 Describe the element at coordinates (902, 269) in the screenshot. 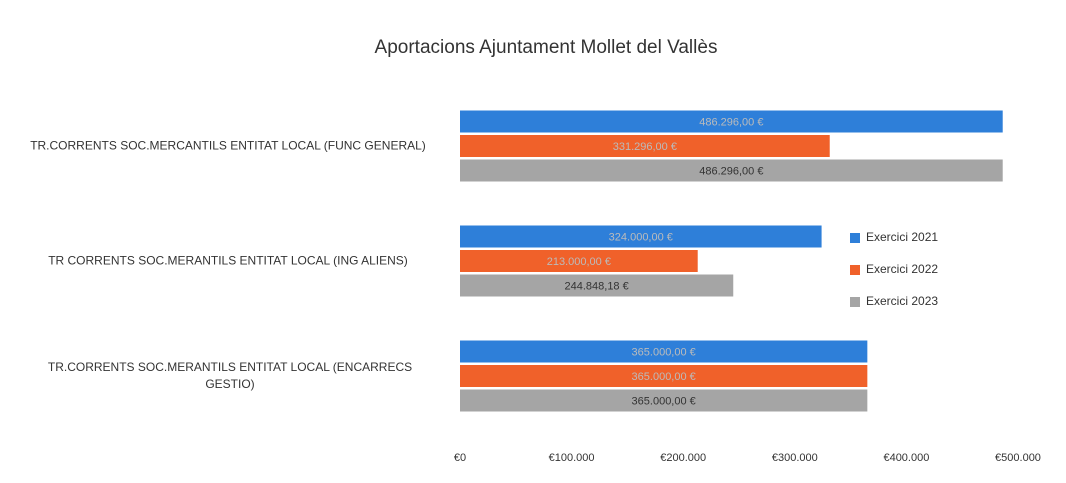

I see `legend-label: Exercici 2022` at that location.